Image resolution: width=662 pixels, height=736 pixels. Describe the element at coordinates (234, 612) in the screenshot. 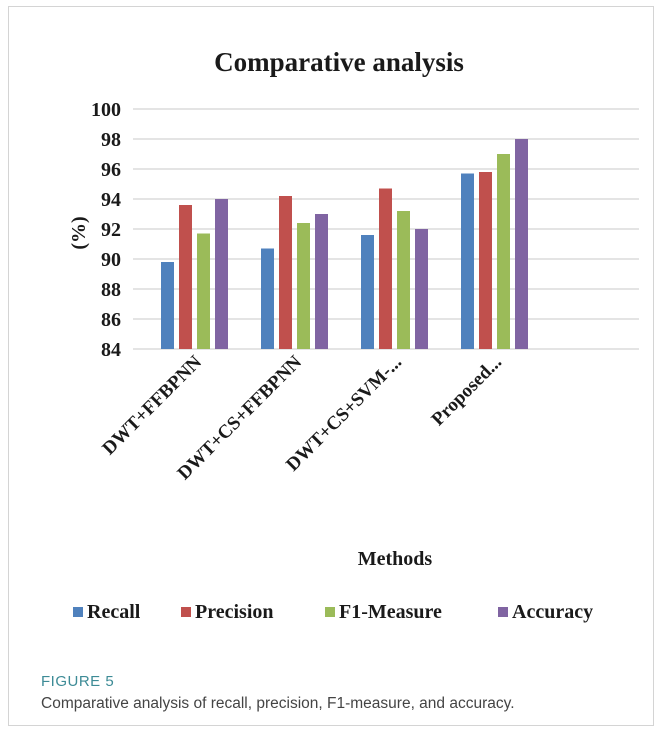

I see `legend-label: Precision` at that location.